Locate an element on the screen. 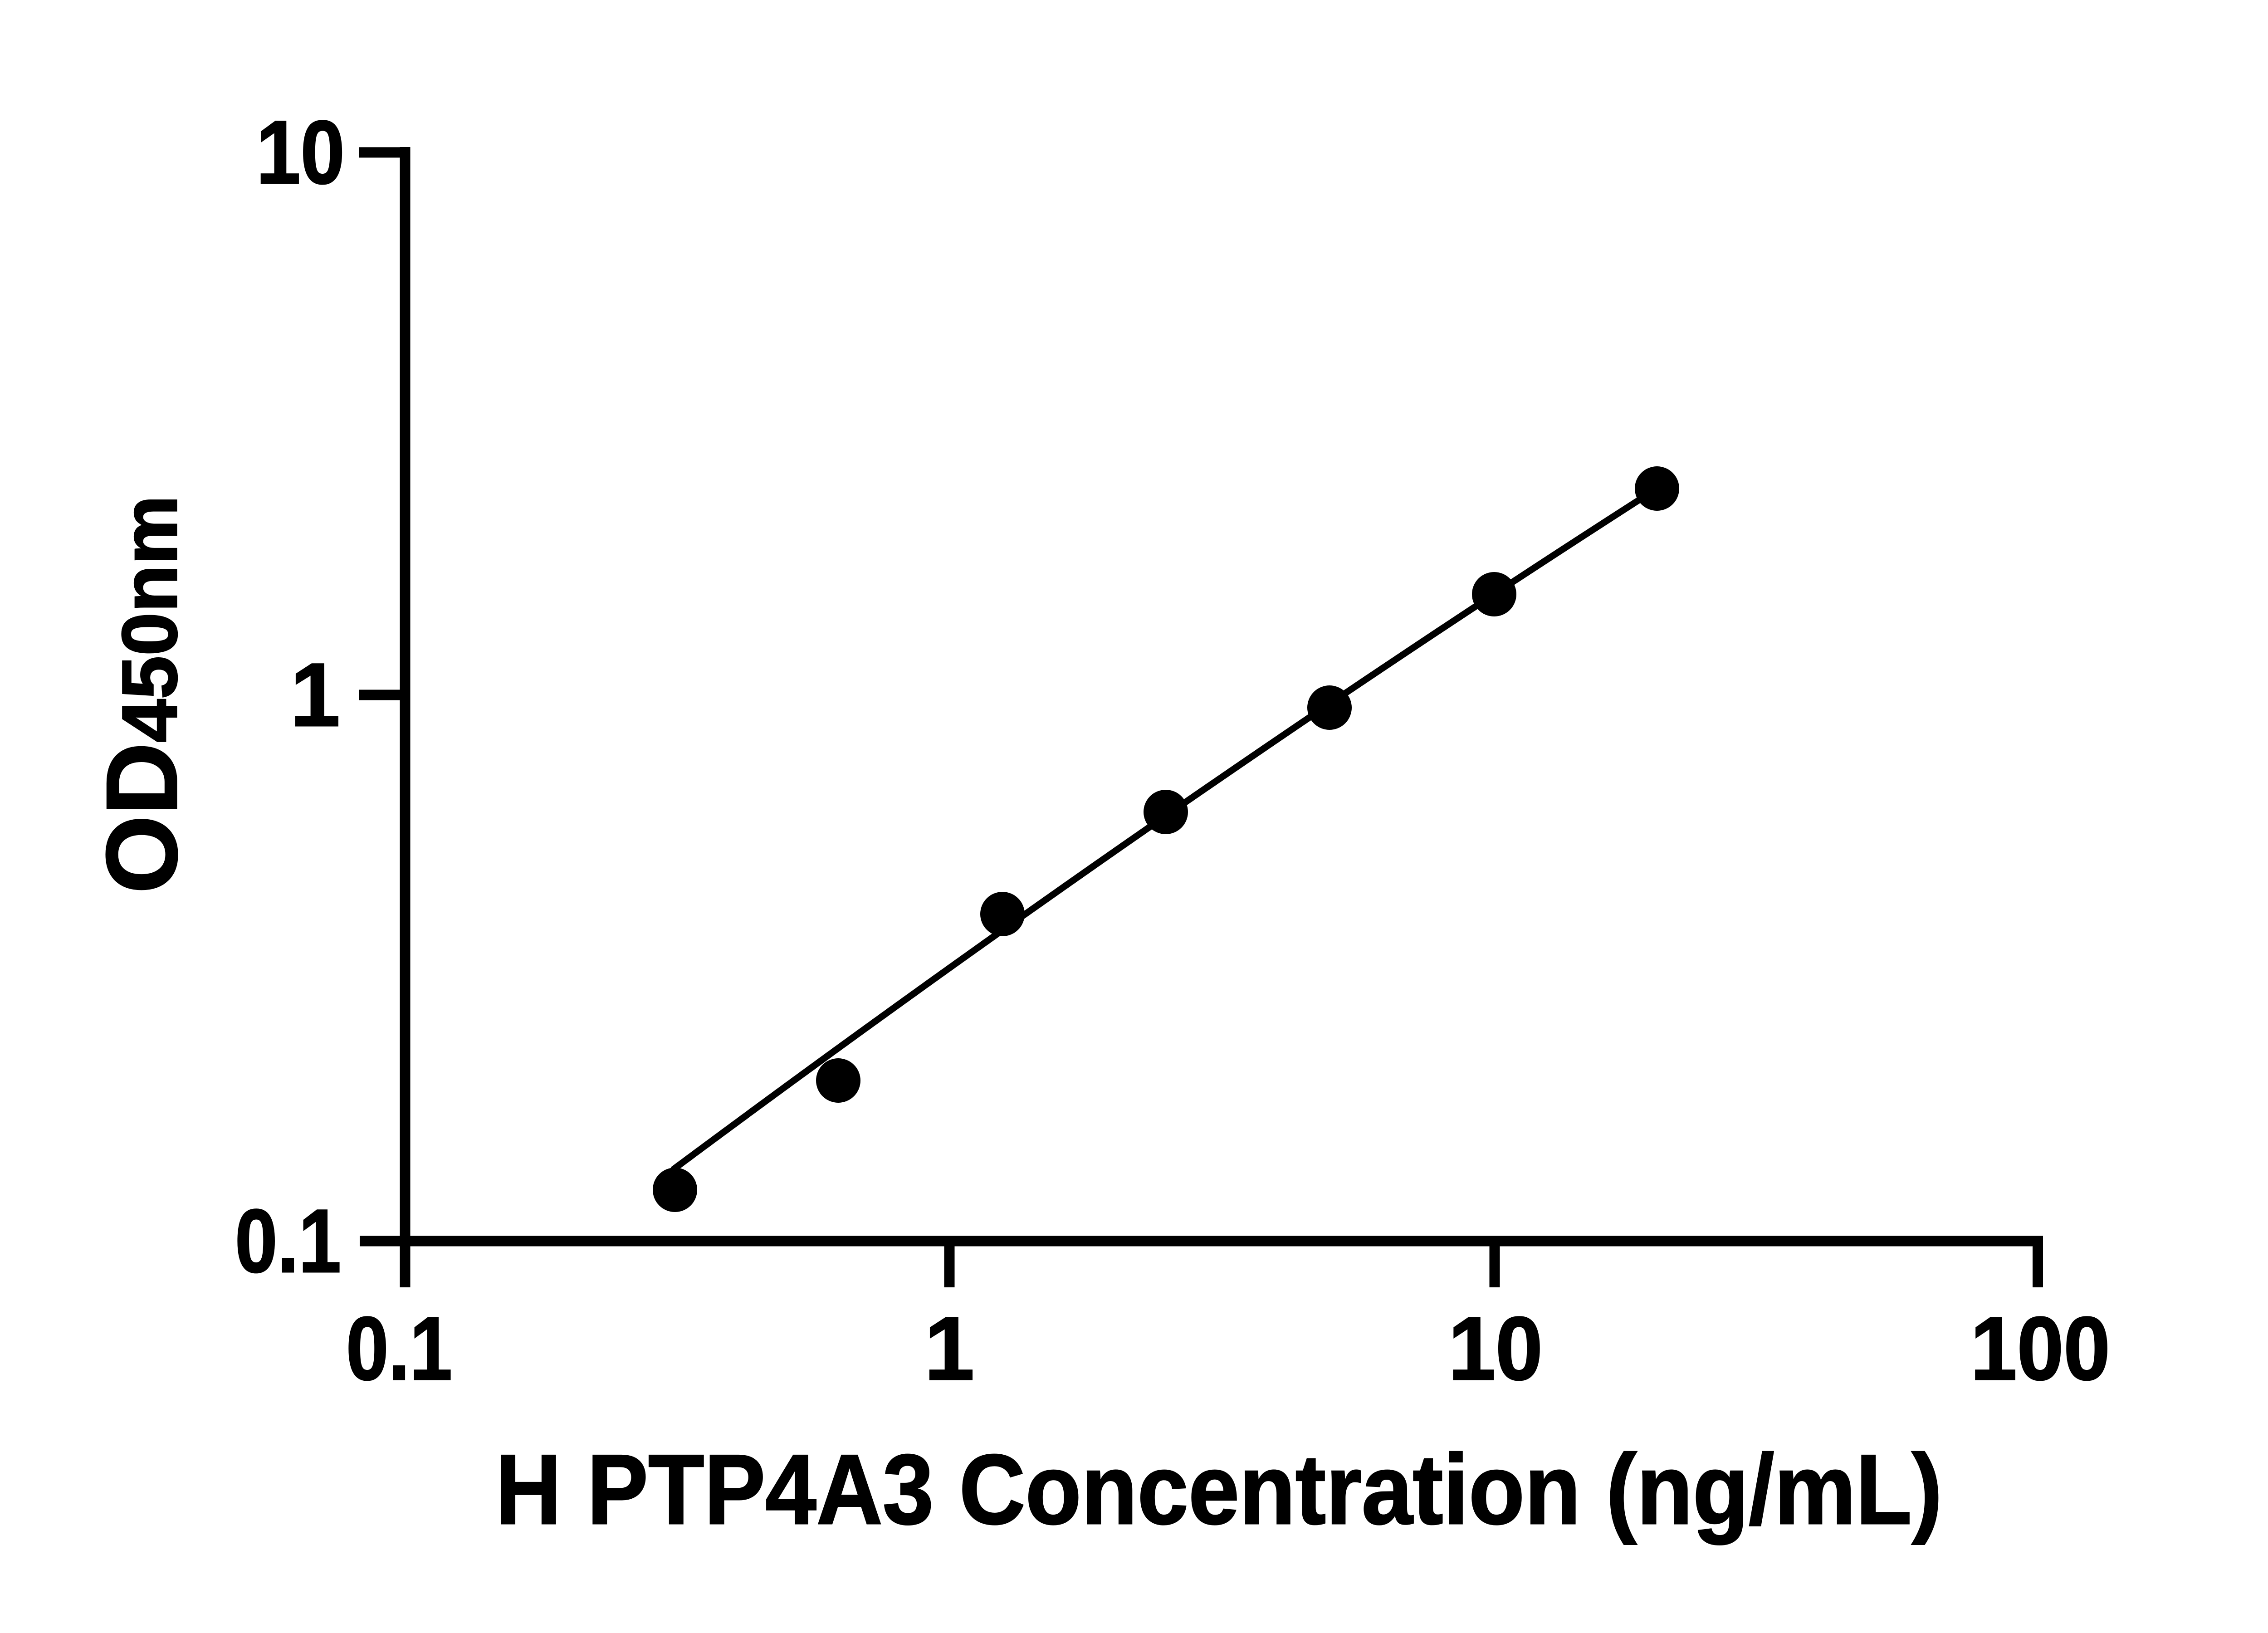 This screenshot has width=2268, height=1633. svg-text: OD450nm is located at coordinates (142, 694).